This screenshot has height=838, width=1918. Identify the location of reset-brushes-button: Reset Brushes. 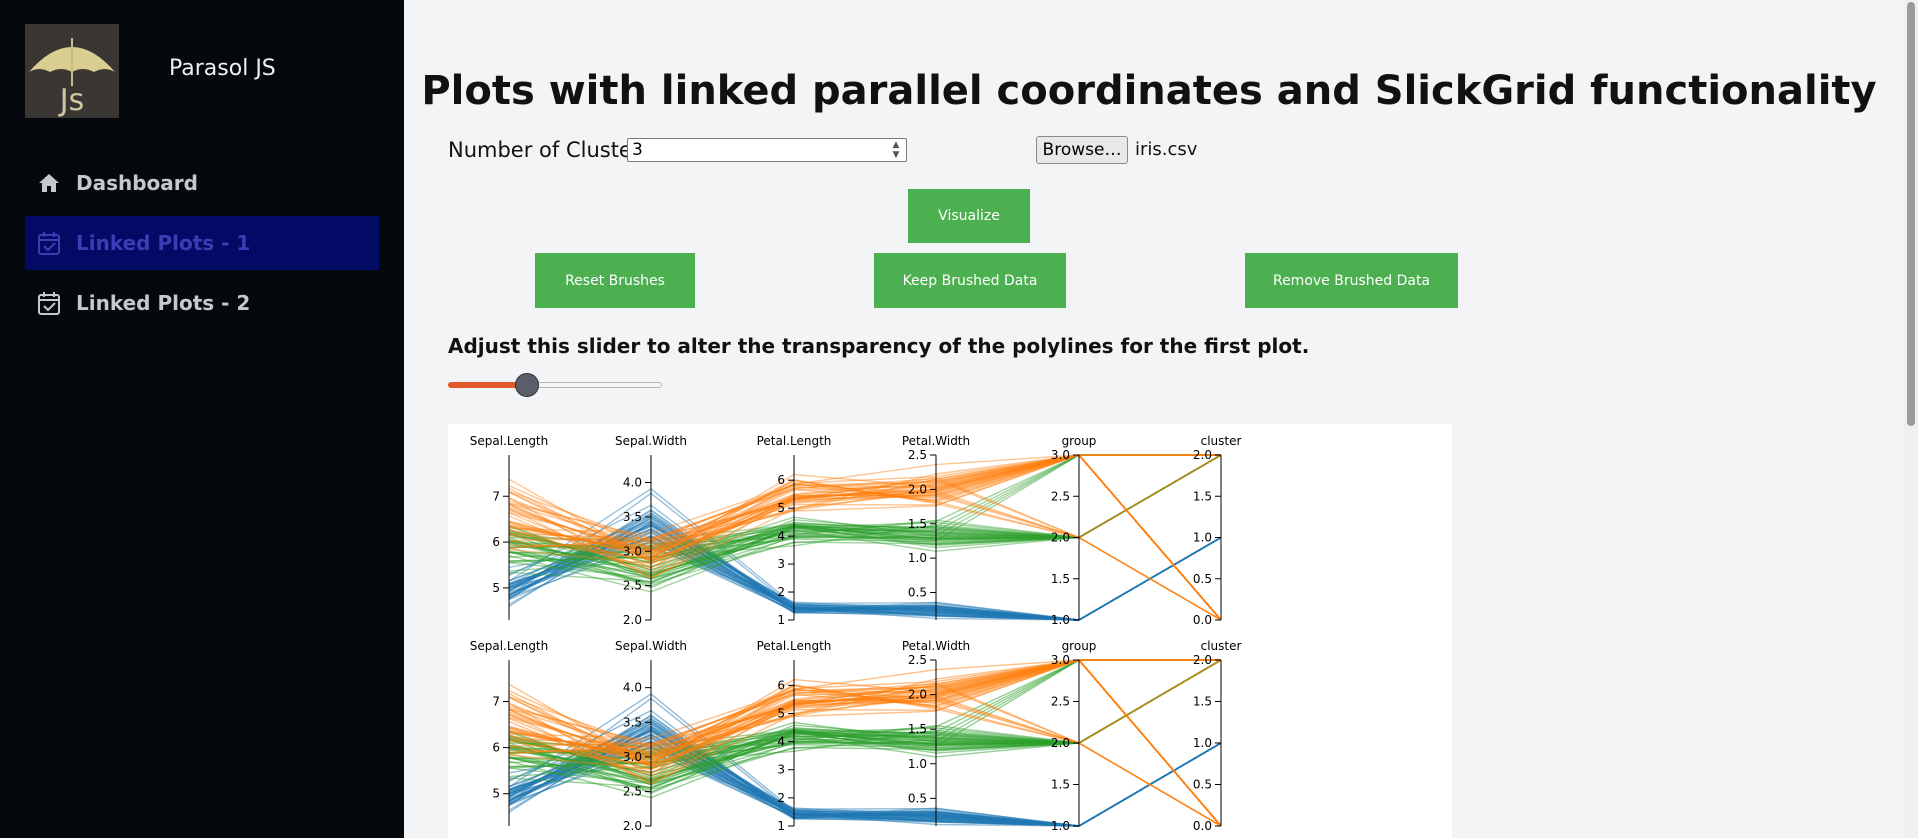
(615, 280).